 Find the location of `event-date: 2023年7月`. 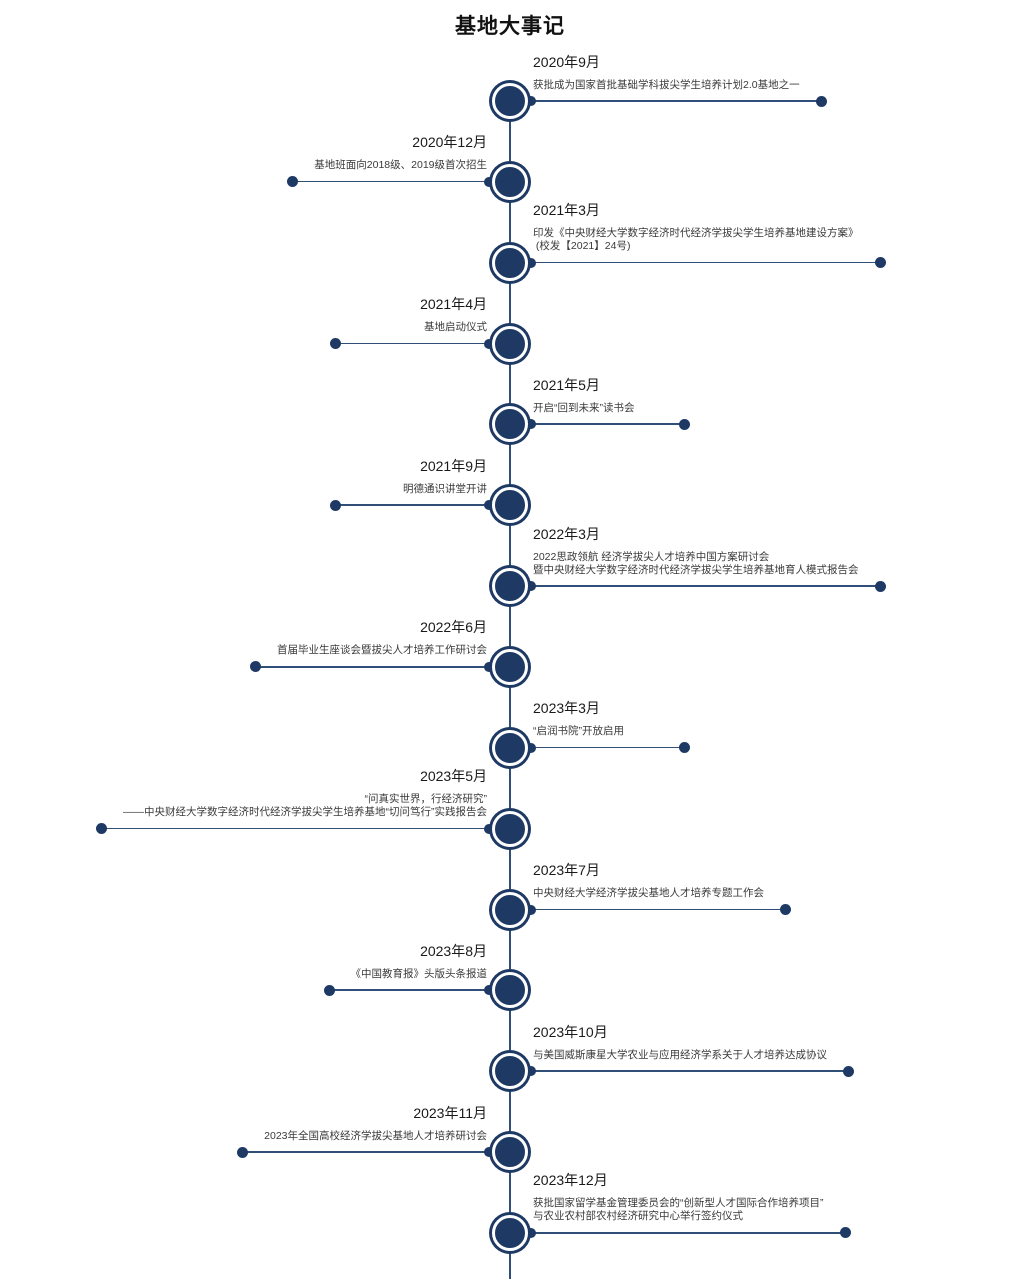

event-date: 2023年7月 is located at coordinates (566, 870).